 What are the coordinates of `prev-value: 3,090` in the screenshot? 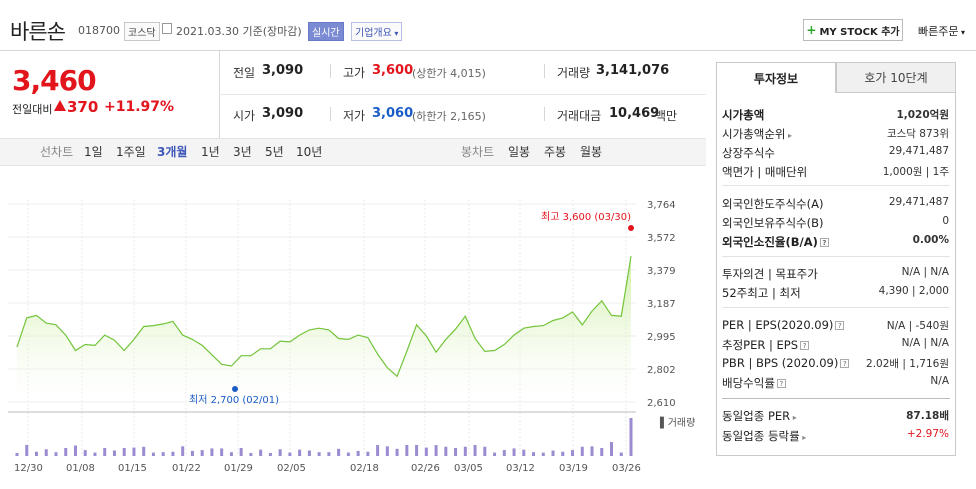 It's located at (283, 70).